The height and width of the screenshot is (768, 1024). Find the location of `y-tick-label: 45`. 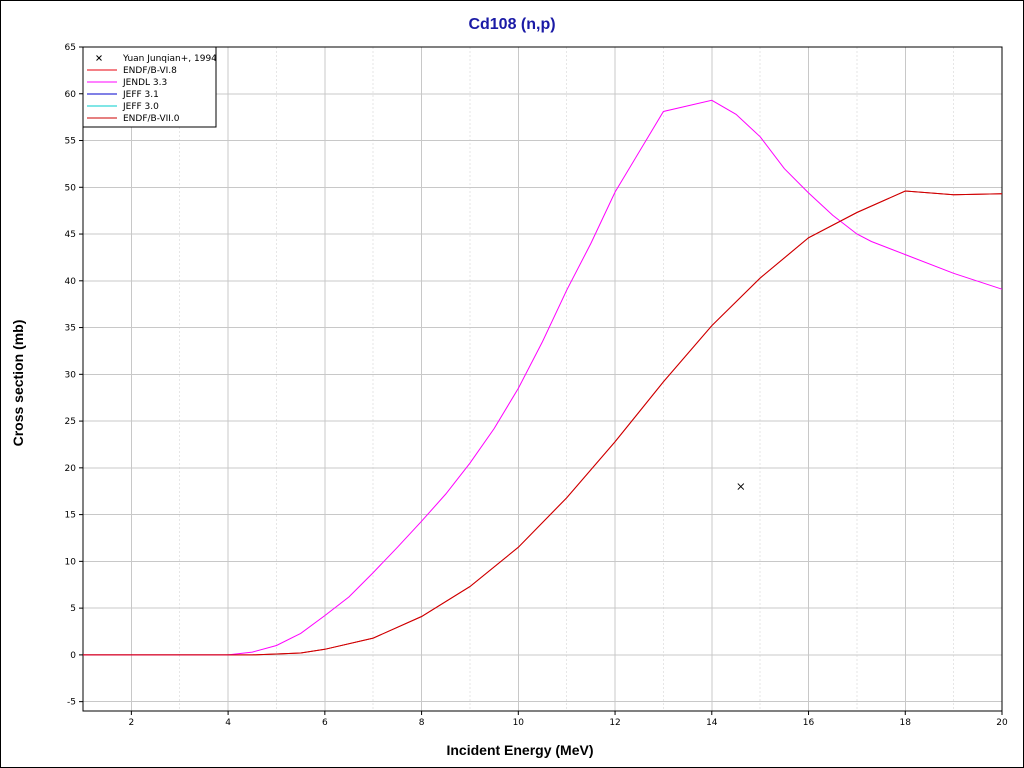

y-tick-label: 45 is located at coordinates (70, 235).